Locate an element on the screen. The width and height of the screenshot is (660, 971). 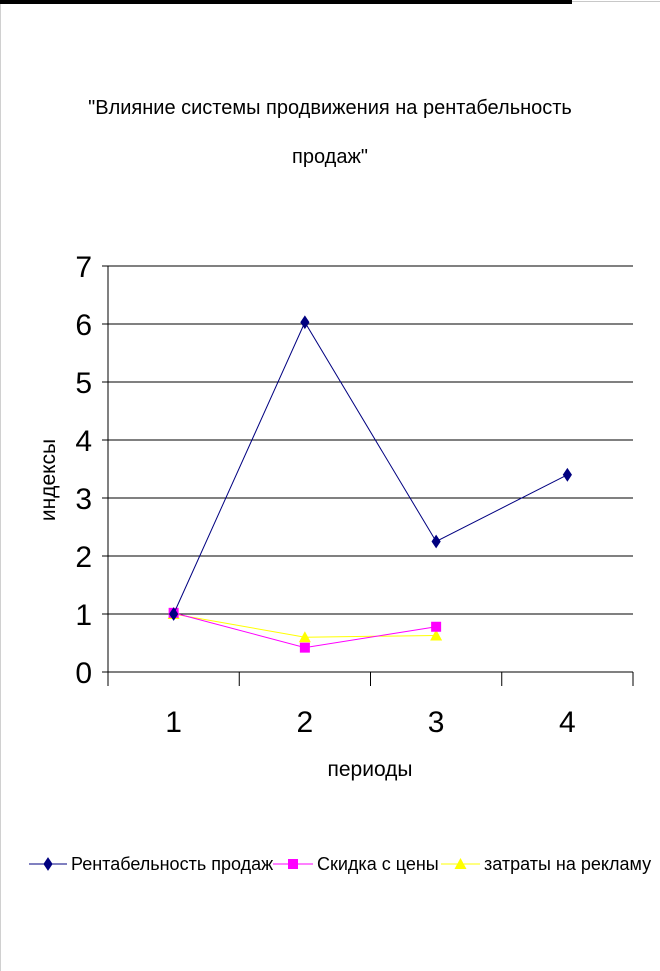
top-border is located at coordinates (286, 2).